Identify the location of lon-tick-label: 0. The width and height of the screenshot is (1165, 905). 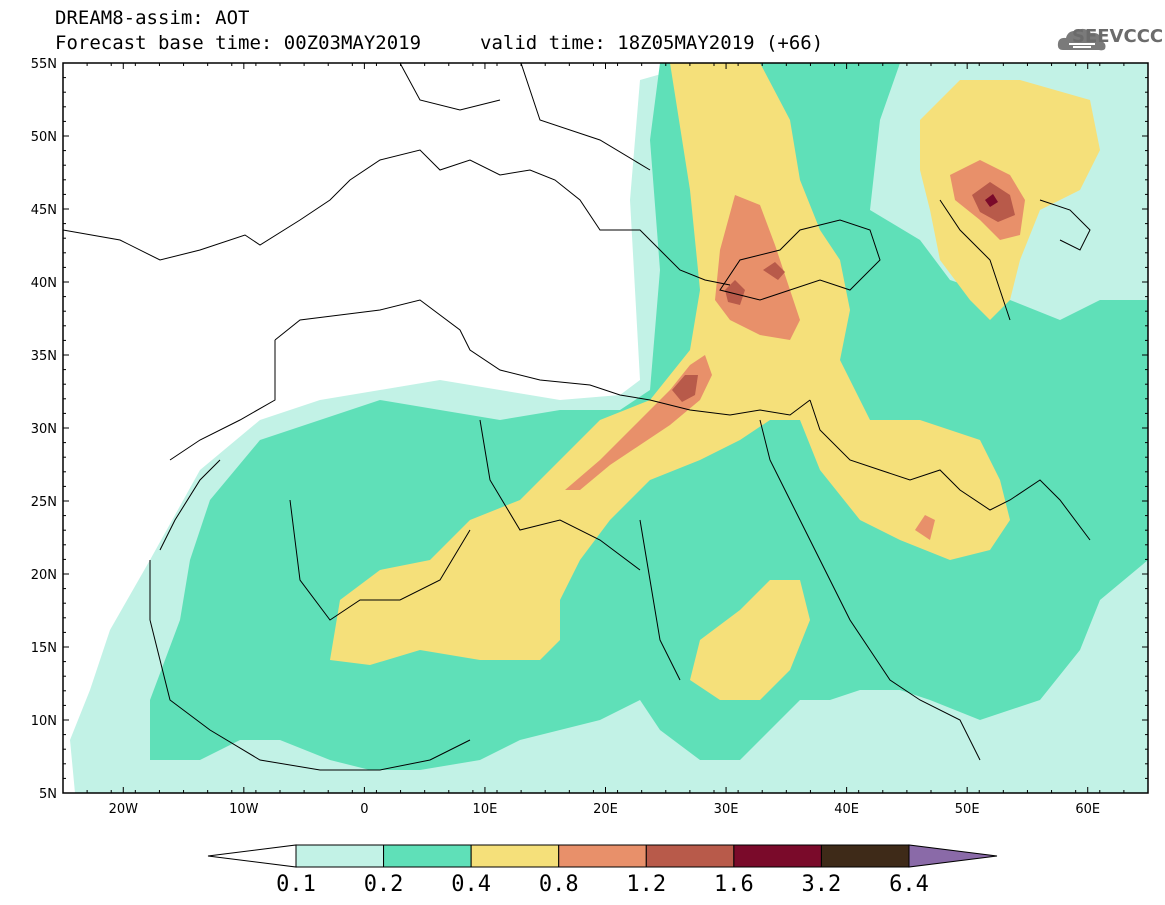
(364, 809).